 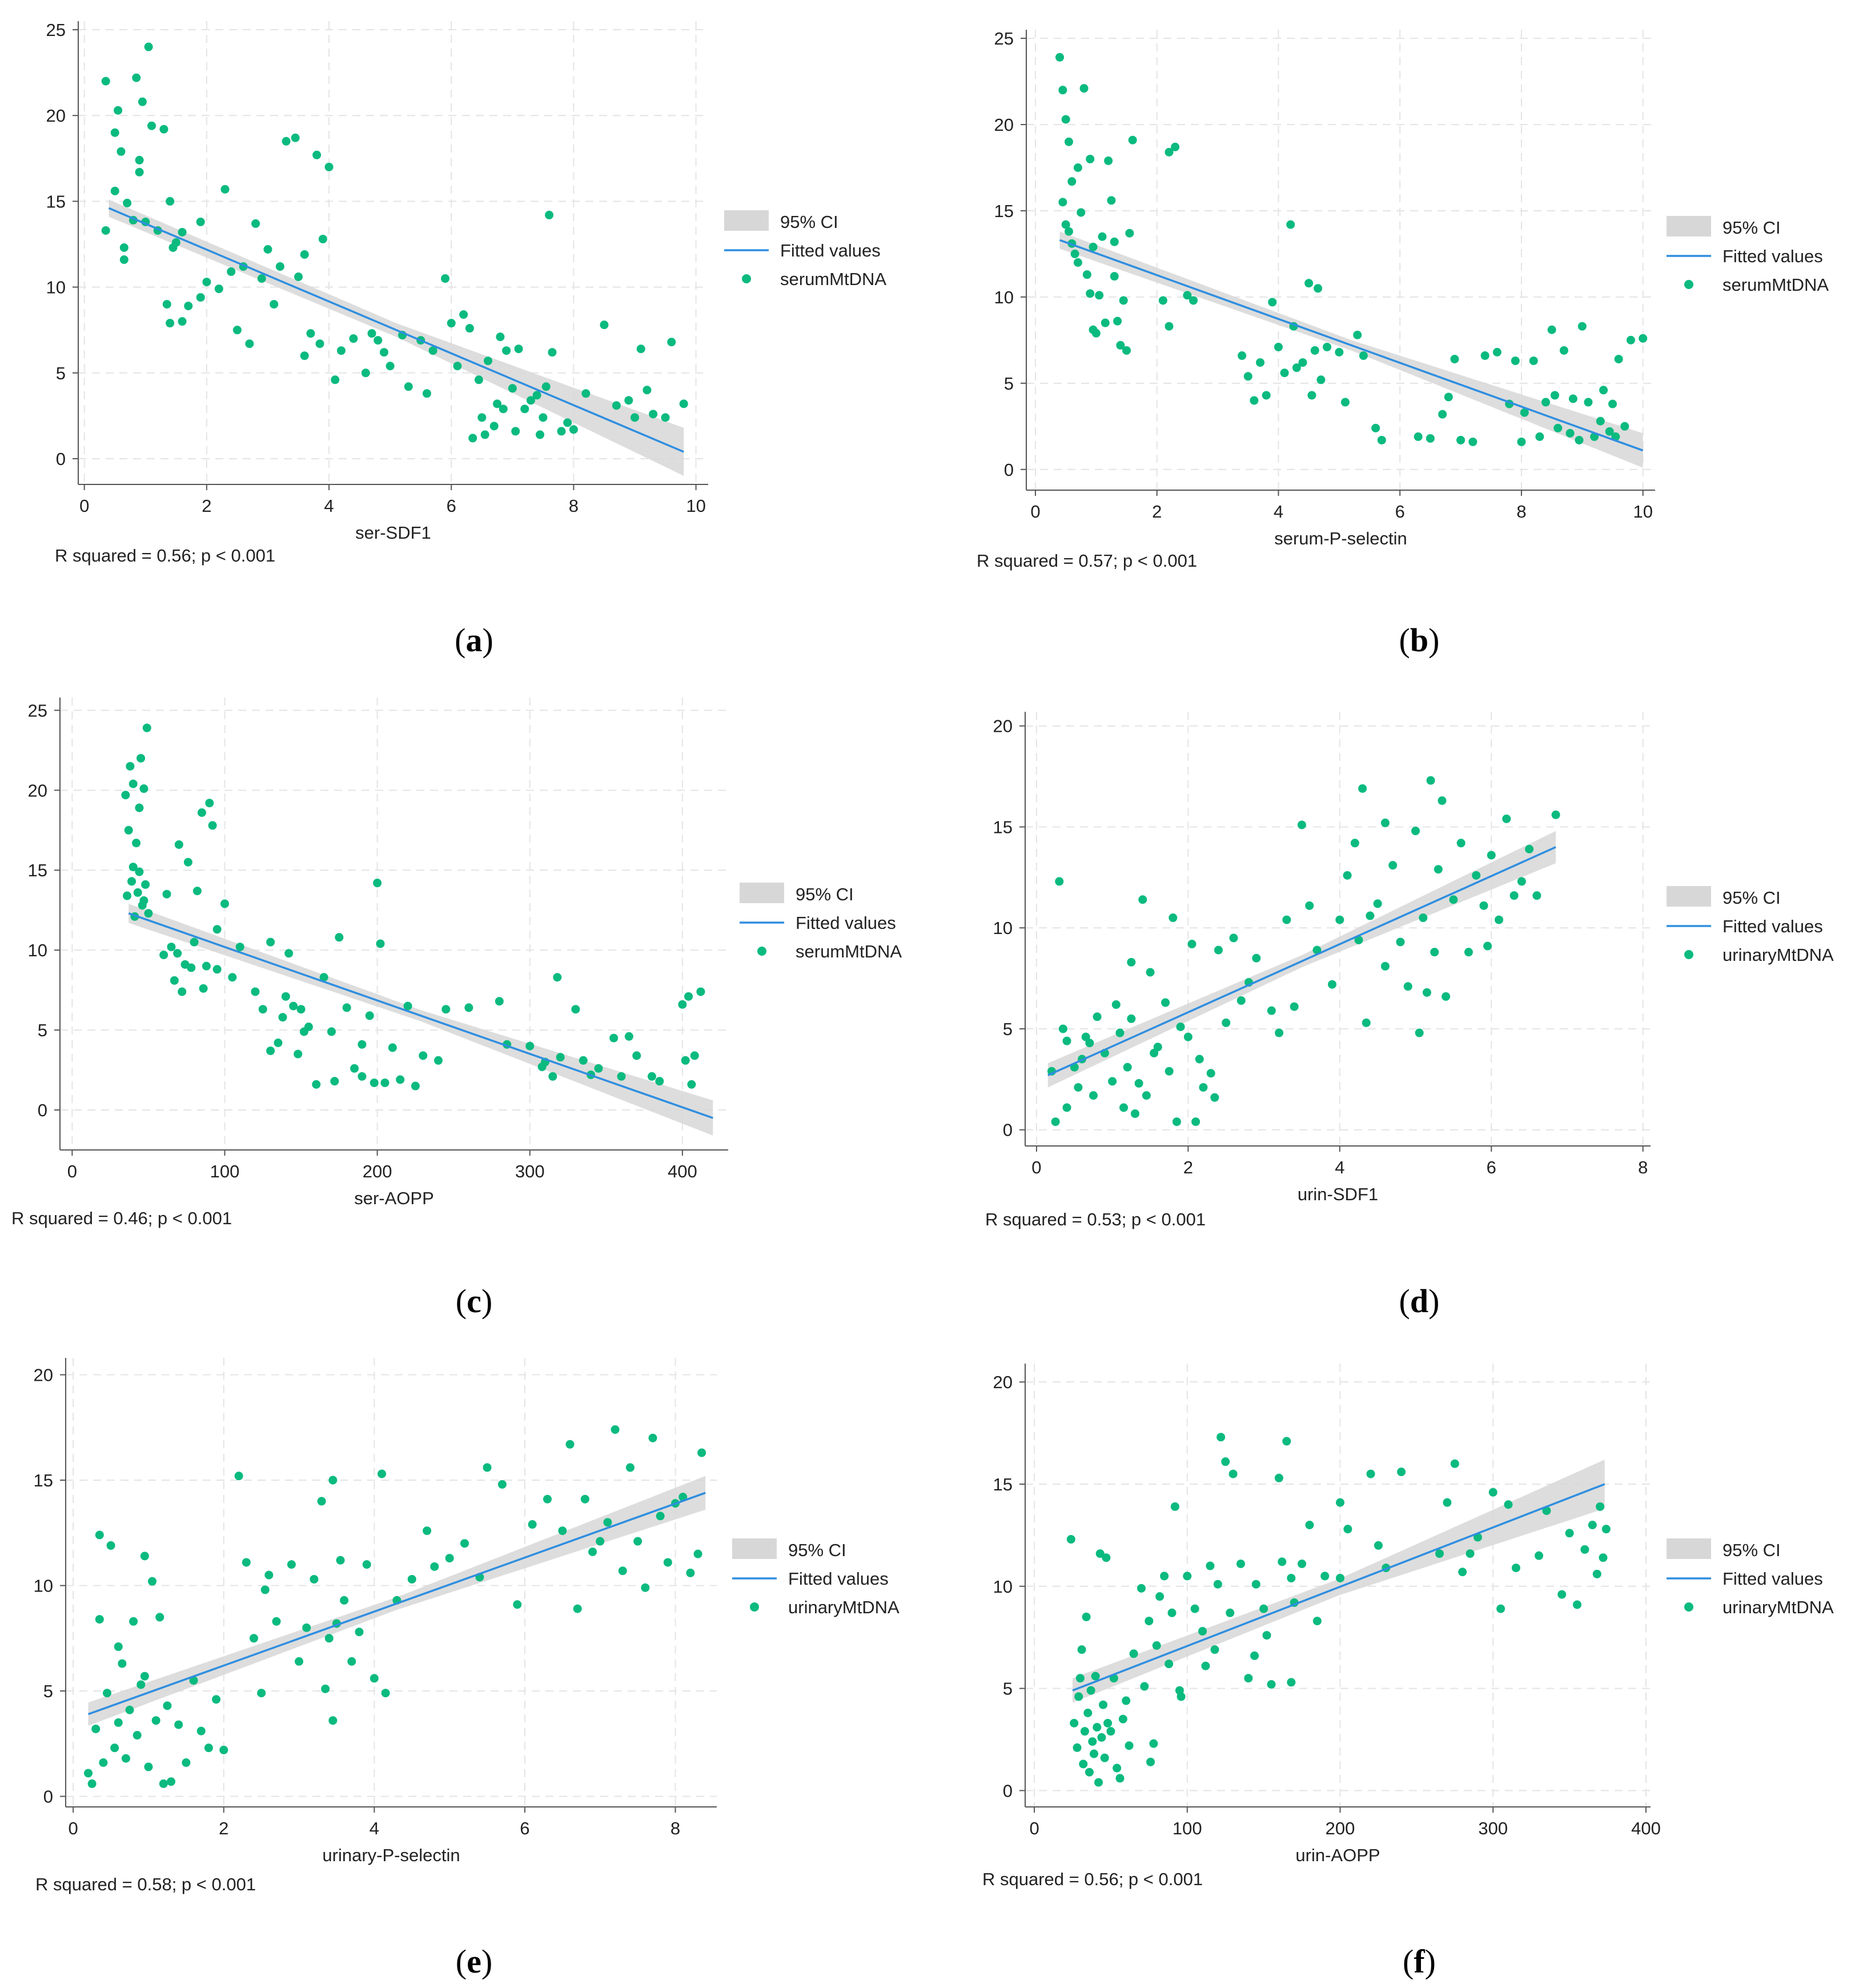 I want to click on legend-point-label: serumMtDNA, so click(x=849, y=951).